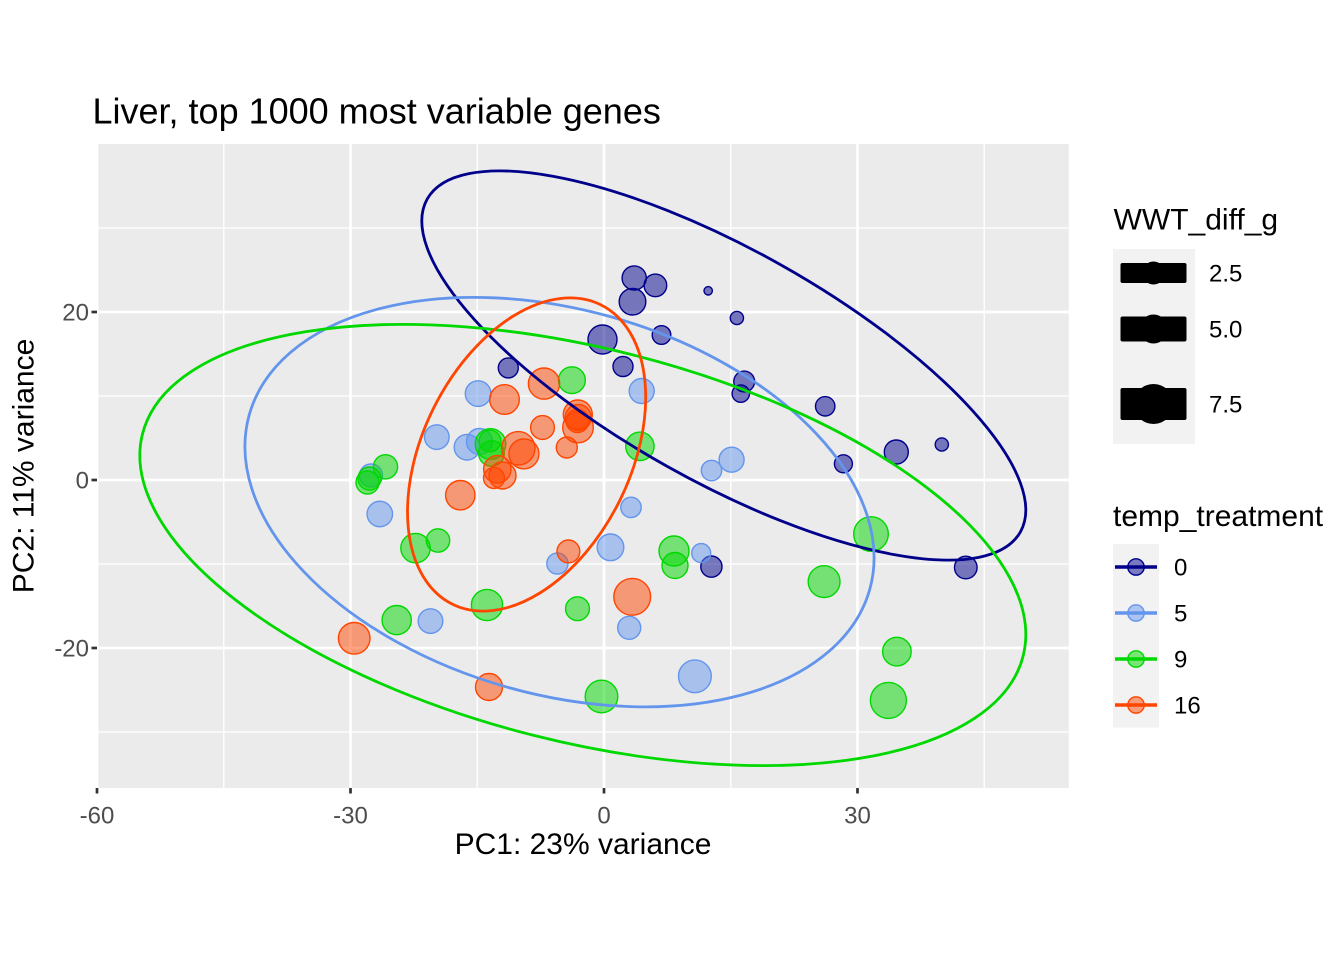  What do you see at coordinates (71, 648) in the screenshot?
I see `svg-text: -20` at bounding box center [71, 648].